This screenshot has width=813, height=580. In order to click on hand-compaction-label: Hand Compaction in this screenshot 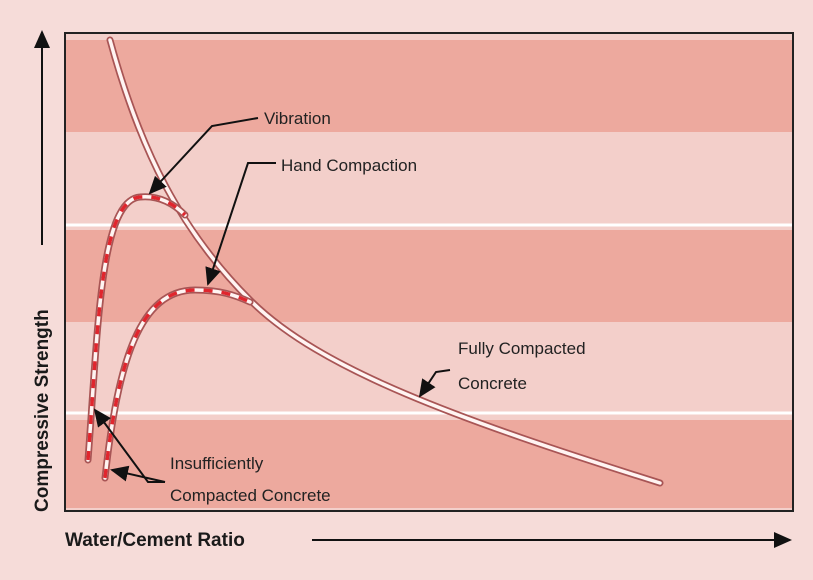, I will do `click(349, 165)`.